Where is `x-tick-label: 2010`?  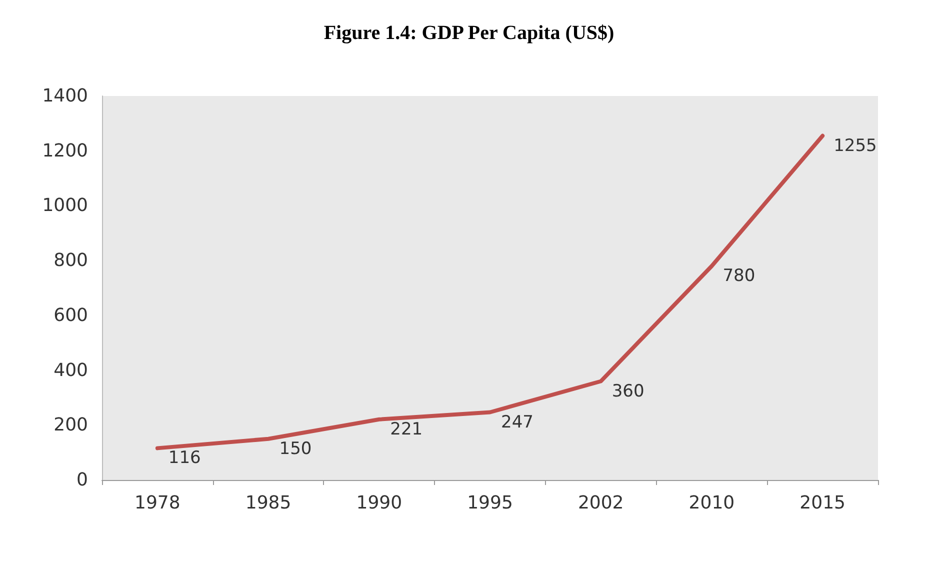 x-tick-label: 2010 is located at coordinates (711, 503).